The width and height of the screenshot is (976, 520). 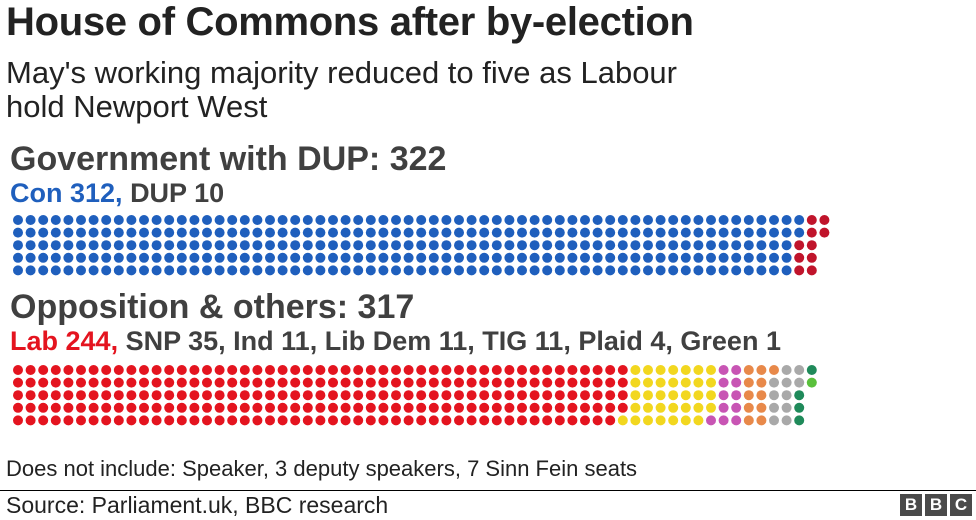 I want to click on legend-dup: DUP 10, so click(x=177, y=193).